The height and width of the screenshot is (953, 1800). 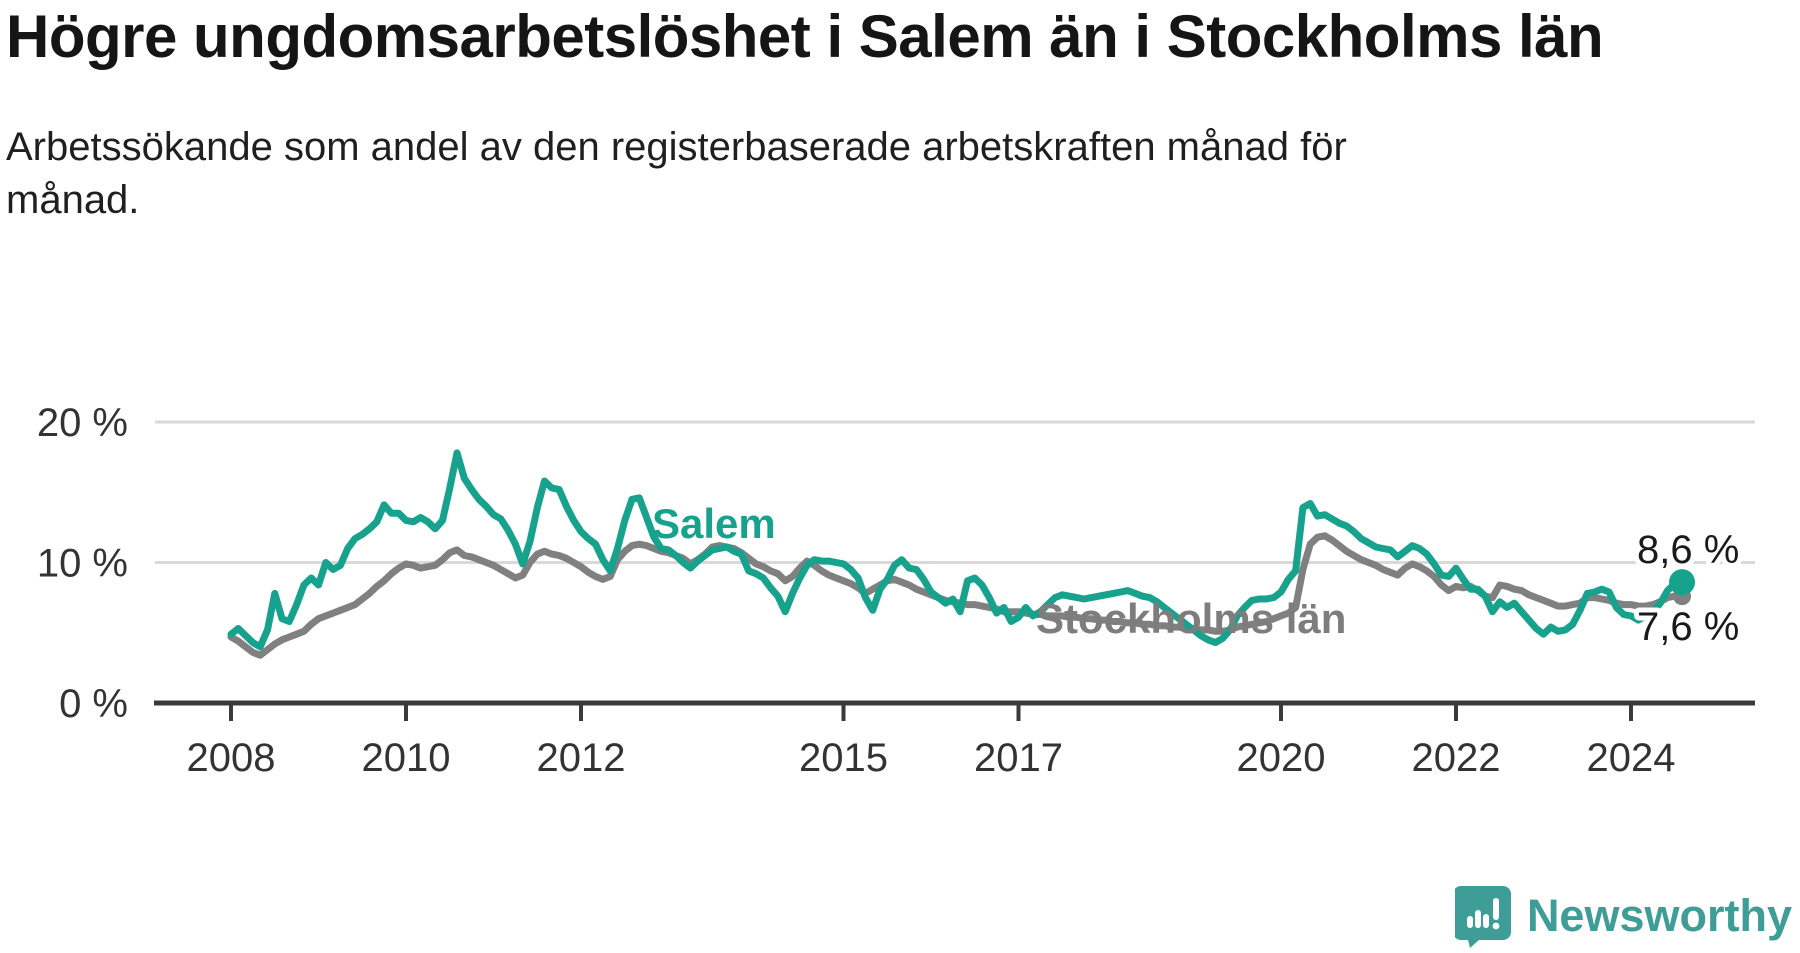 What do you see at coordinates (406, 758) in the screenshot?
I see `x-tick-label: 2010` at bounding box center [406, 758].